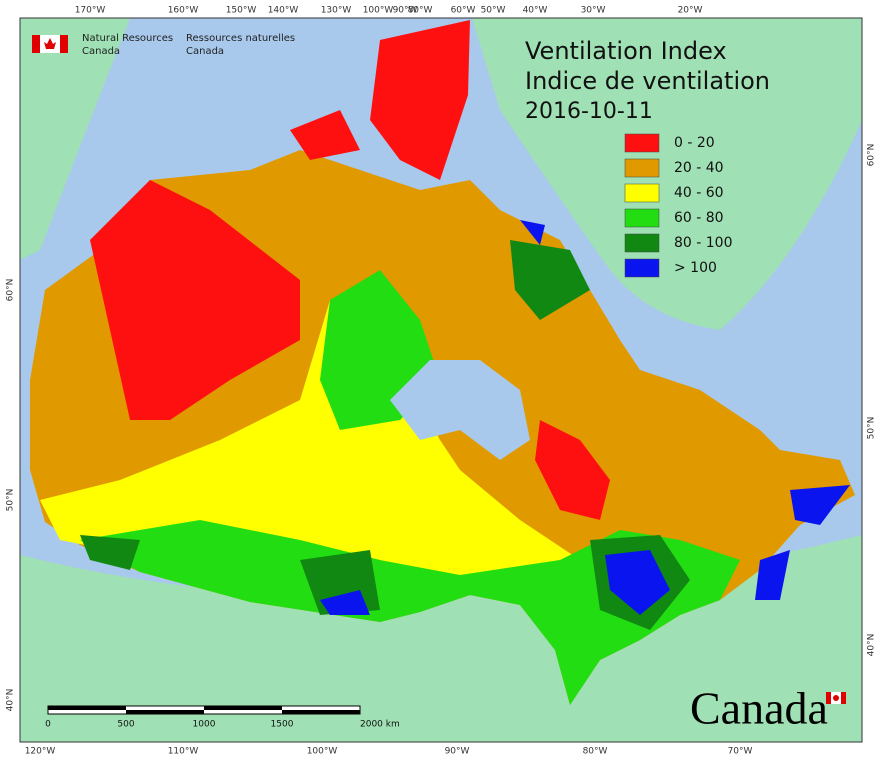 Image resolution: width=880 pixels, height=760 pixels. What do you see at coordinates (127, 38) in the screenshot?
I see `agency-en: Natural Resources` at bounding box center [127, 38].